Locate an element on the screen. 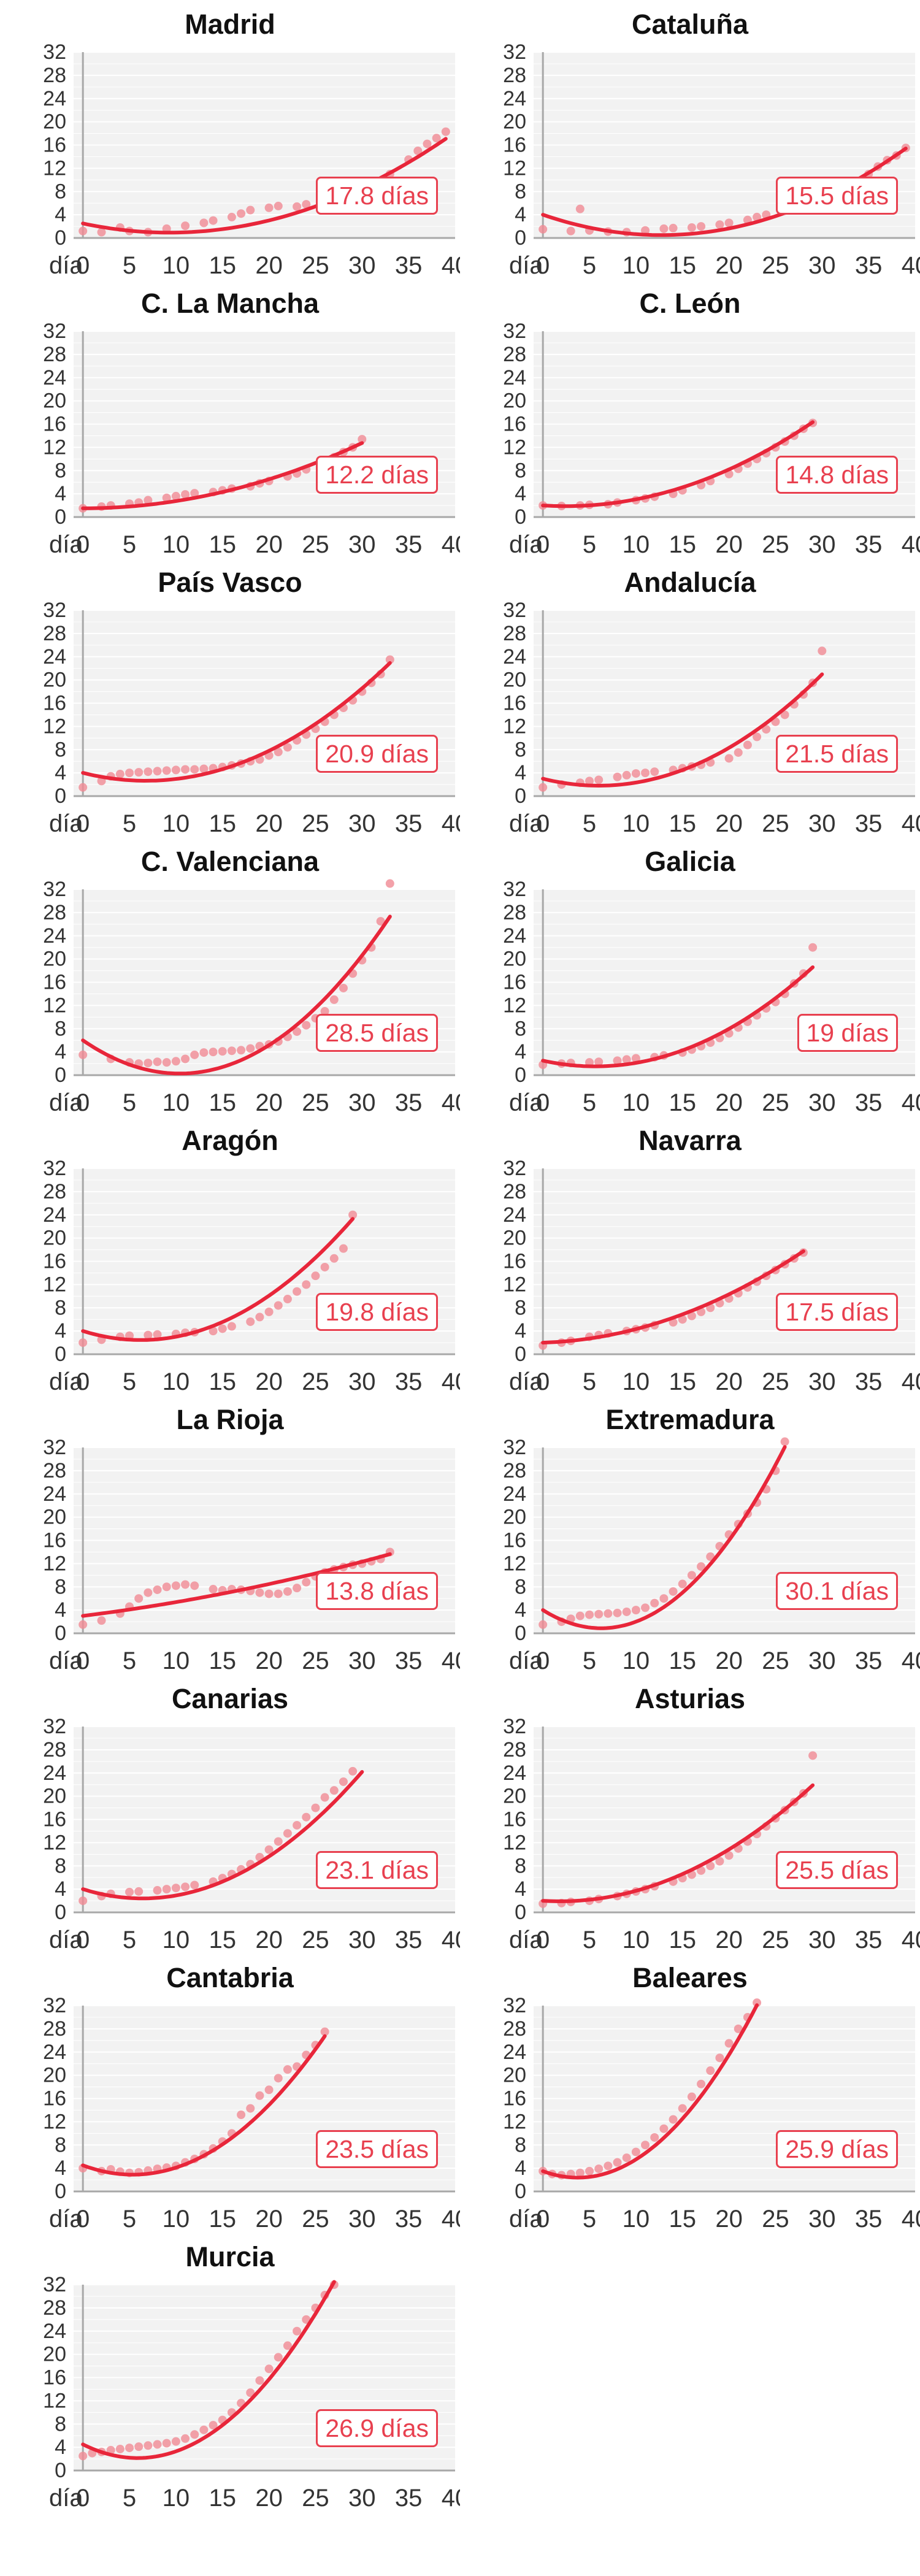 The height and width of the screenshot is (2576, 920). panel-title: Navarra is located at coordinates (690, 1140).